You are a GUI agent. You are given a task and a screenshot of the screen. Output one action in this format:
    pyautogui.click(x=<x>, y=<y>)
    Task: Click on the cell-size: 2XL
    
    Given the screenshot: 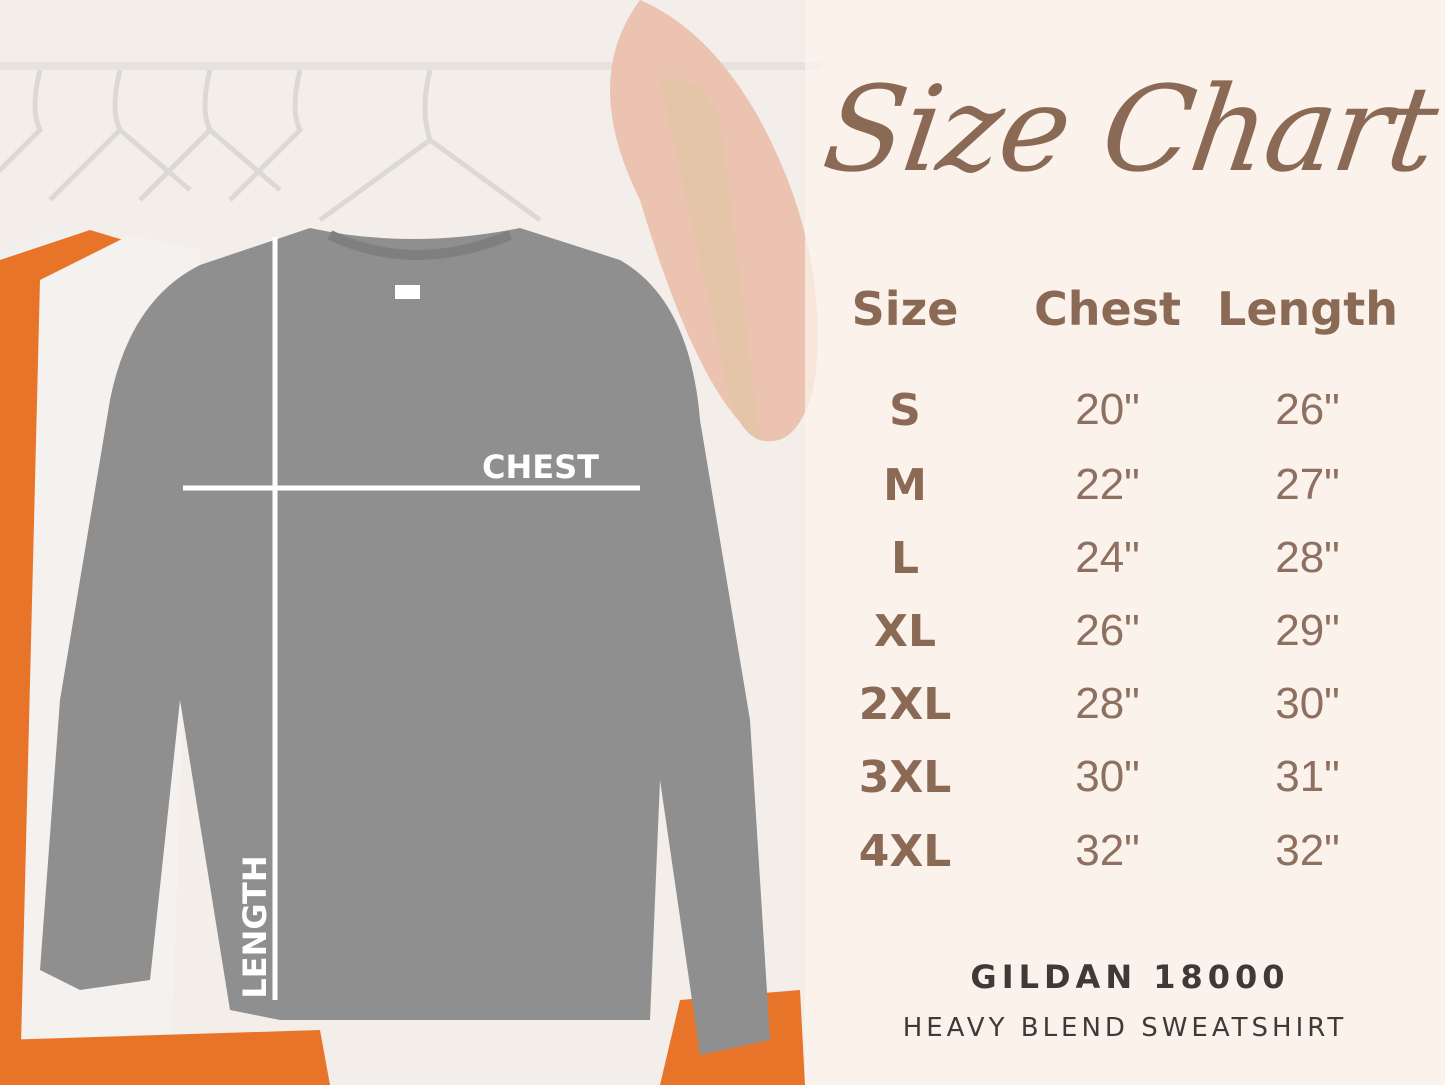 What is the action you would take?
    pyautogui.click(x=905, y=704)
    